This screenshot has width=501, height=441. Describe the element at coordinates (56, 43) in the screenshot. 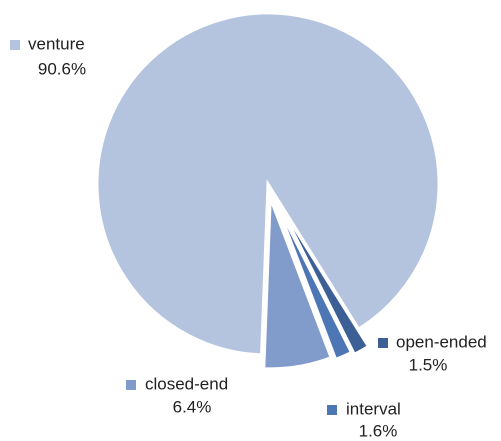

I see `slice-label: venture` at that location.